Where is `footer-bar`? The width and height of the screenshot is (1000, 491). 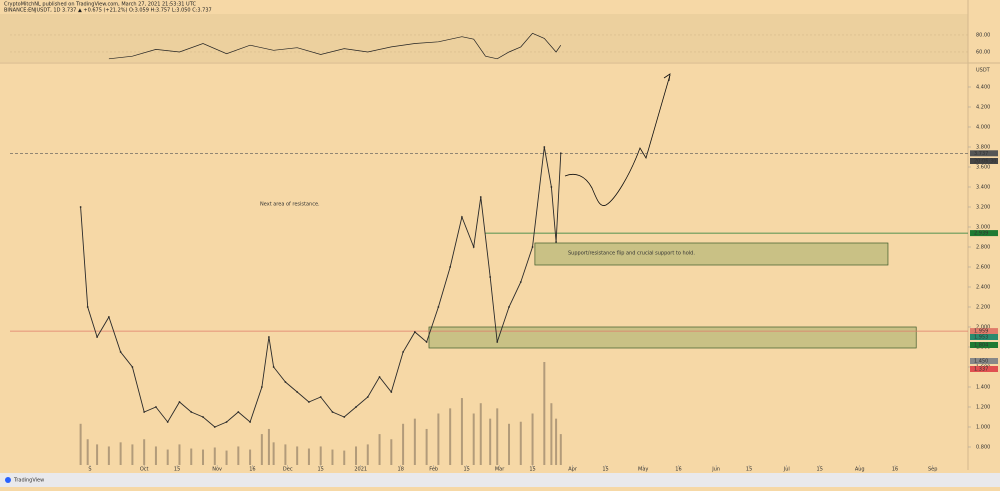 footer-bar is located at coordinates (500, 480).